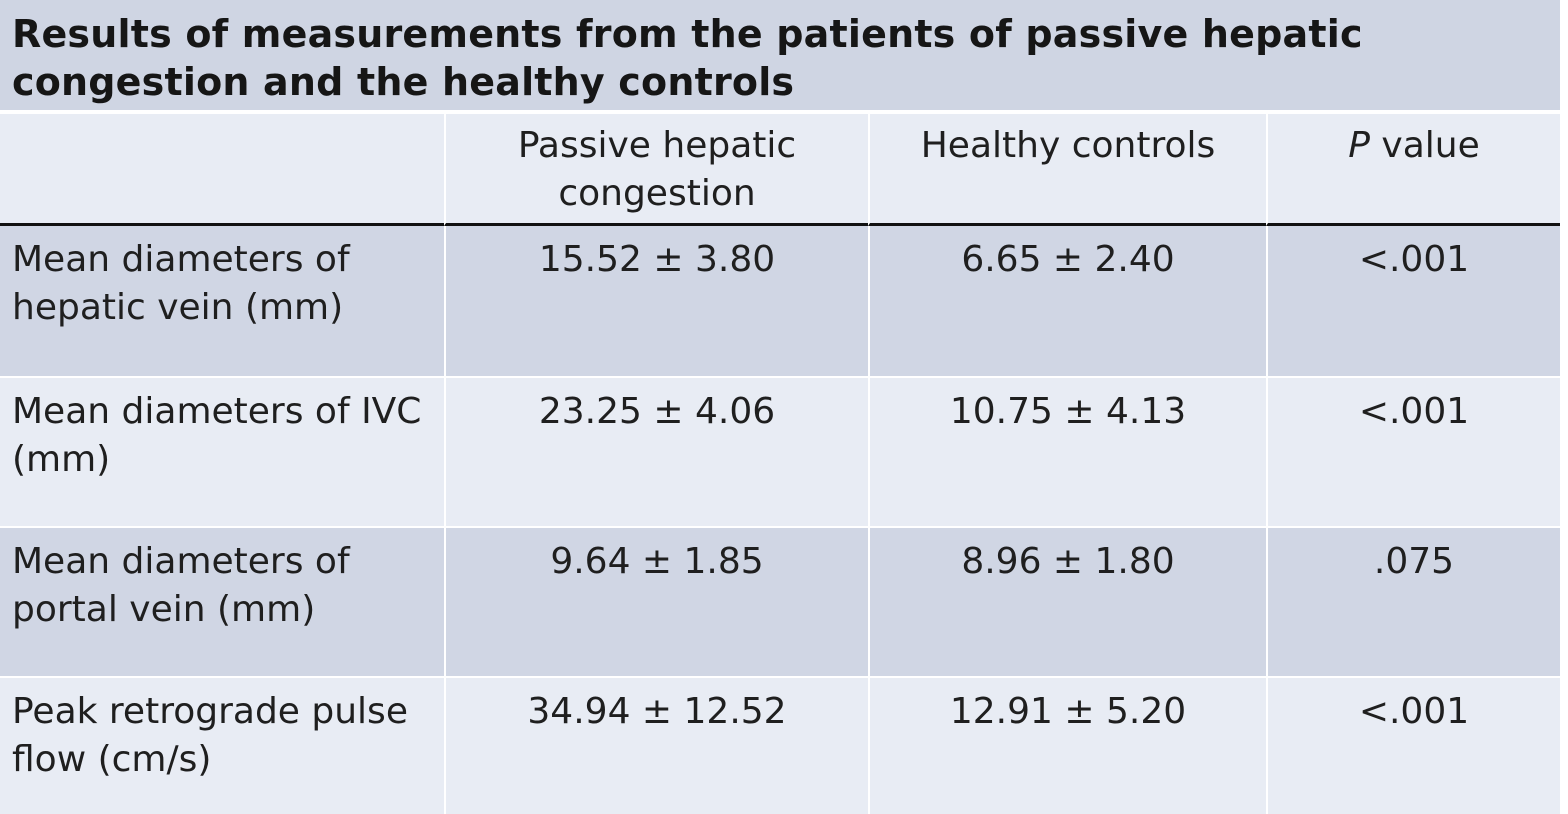 Image resolution: width=1568 pixels, height=814 pixels. What do you see at coordinates (1067, 601) in the screenshot?
I see `healthy-value-cell: 8.96 ± 1.80` at bounding box center [1067, 601].